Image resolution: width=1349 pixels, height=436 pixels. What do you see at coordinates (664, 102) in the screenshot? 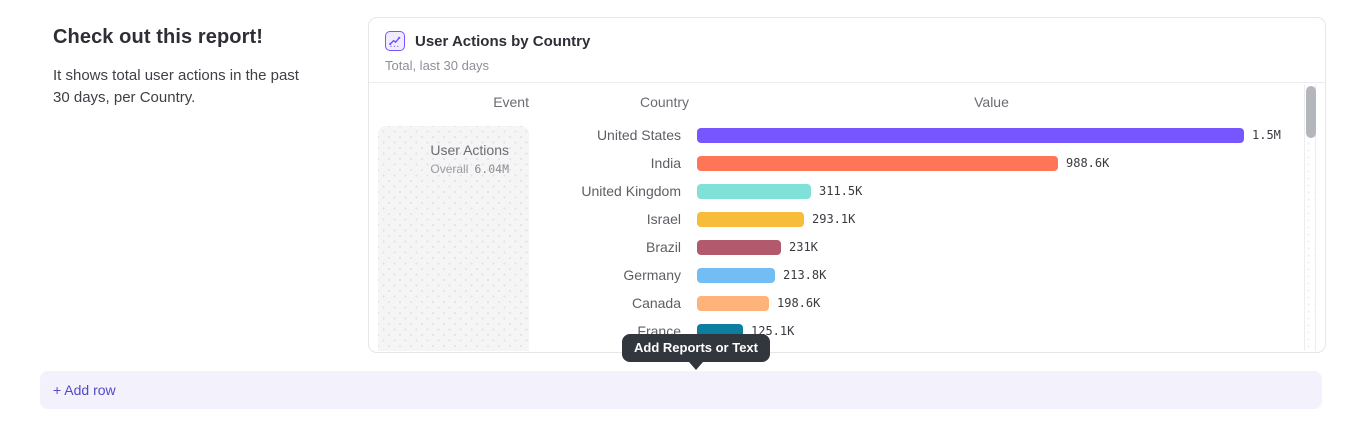
I see `column-header-country: Country` at bounding box center [664, 102].